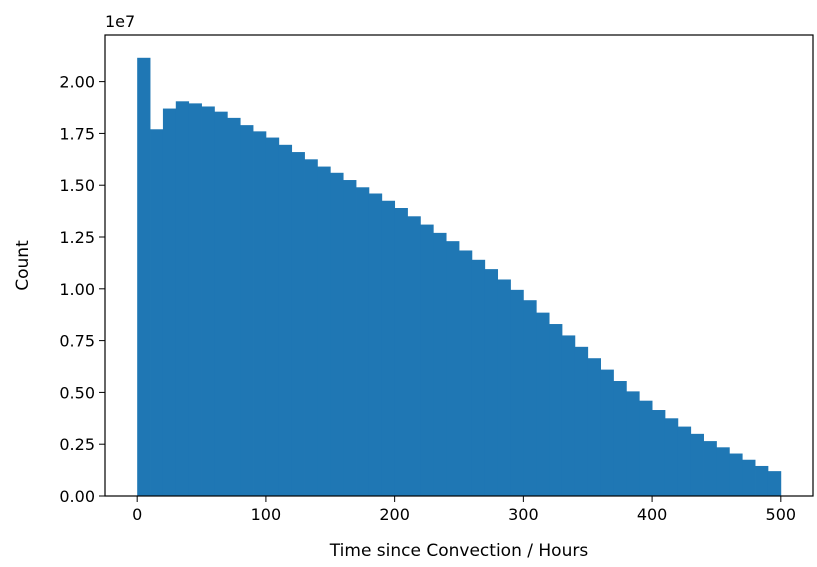 The width and height of the screenshot is (817, 567). I want to click on y-tick-label: 1.25, so click(77, 237).